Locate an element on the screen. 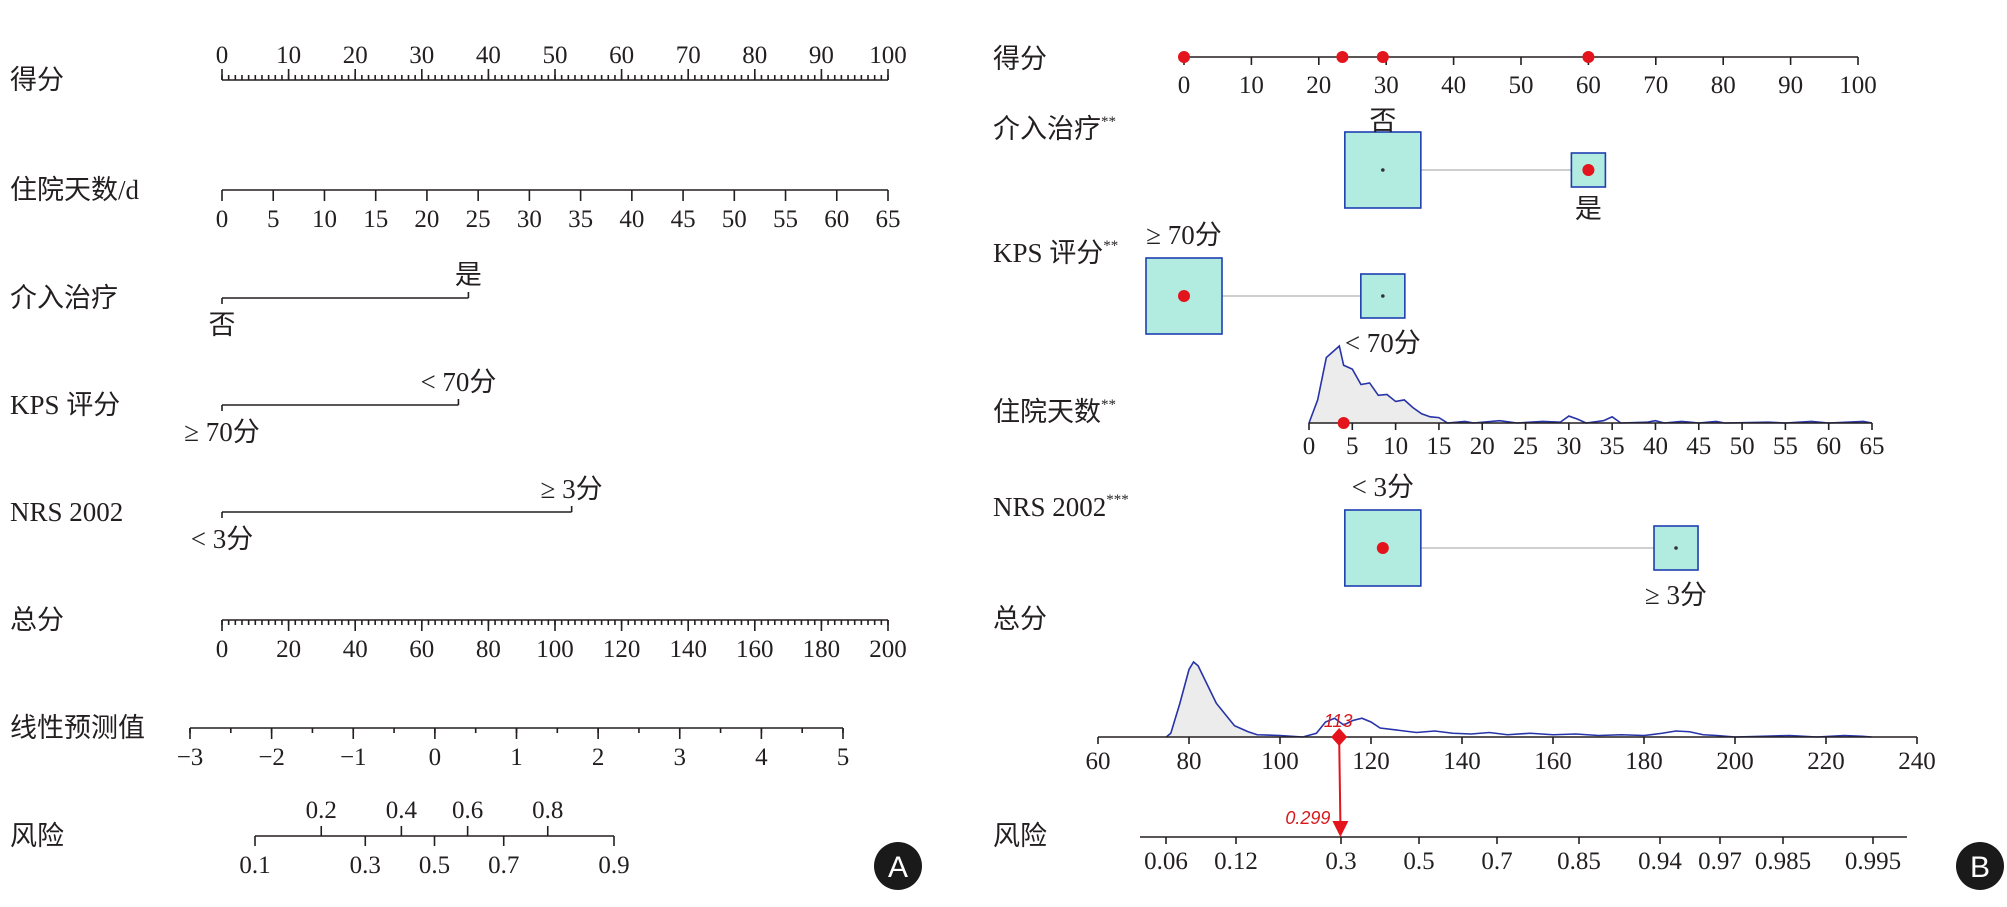 This screenshot has height=907, width=2007. tick-label: 0.94 is located at coordinates (1660, 861).